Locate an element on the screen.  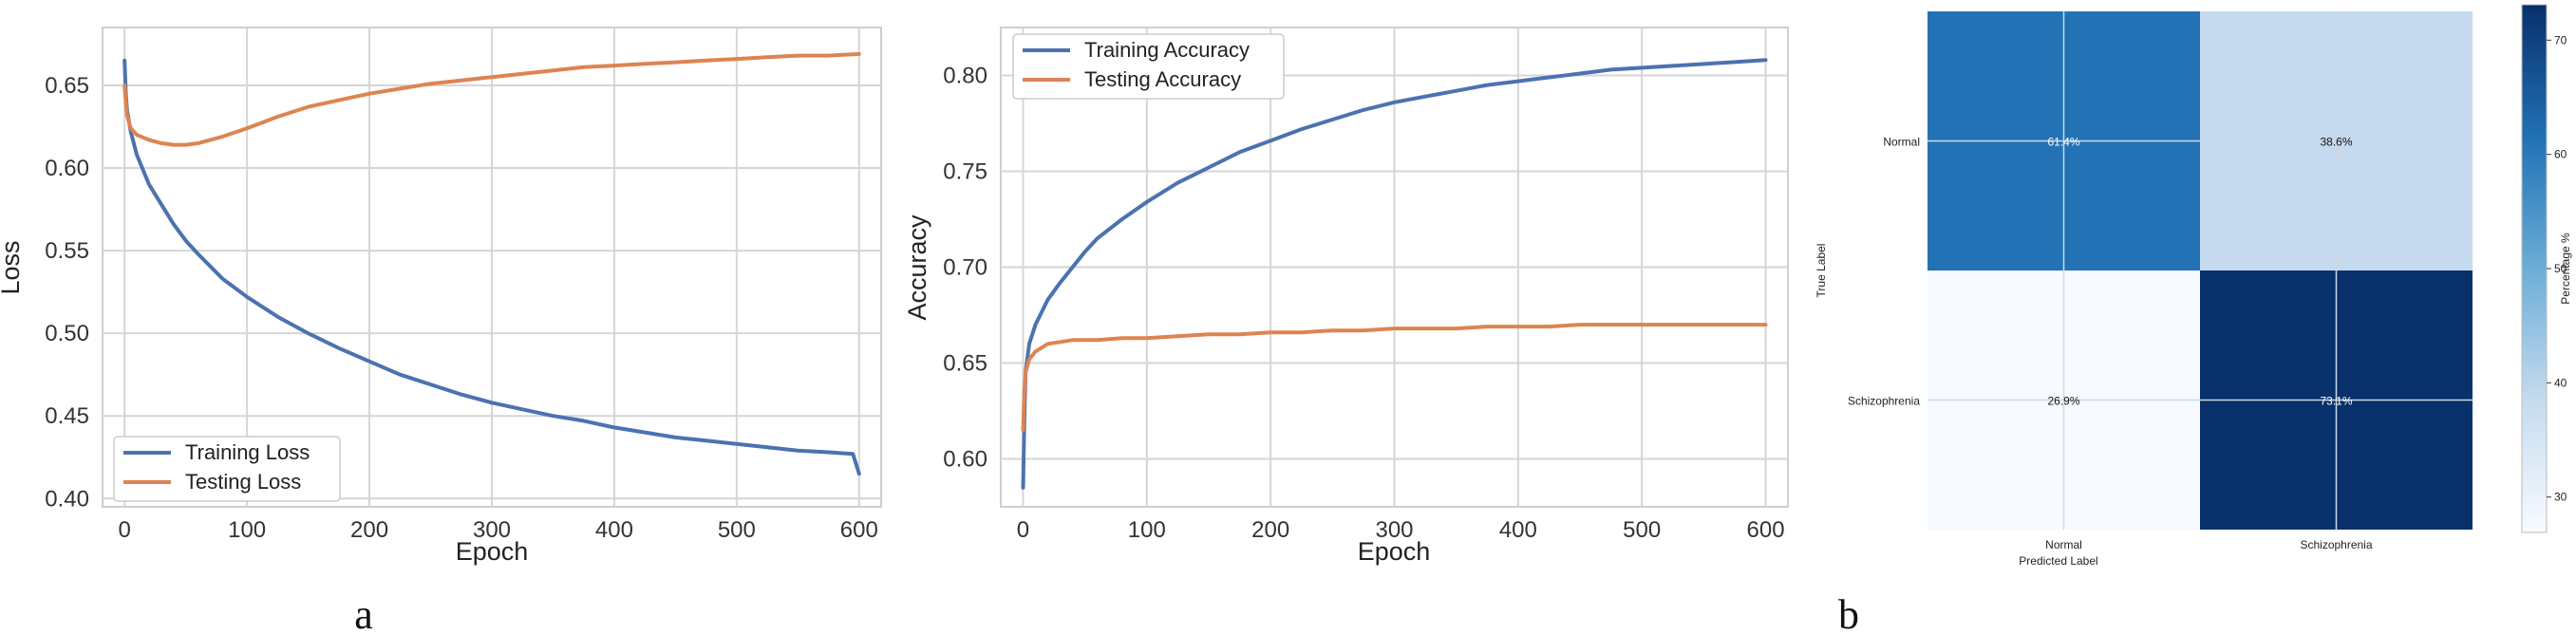
loss-y-axis-label: Loss is located at coordinates (12, 267).